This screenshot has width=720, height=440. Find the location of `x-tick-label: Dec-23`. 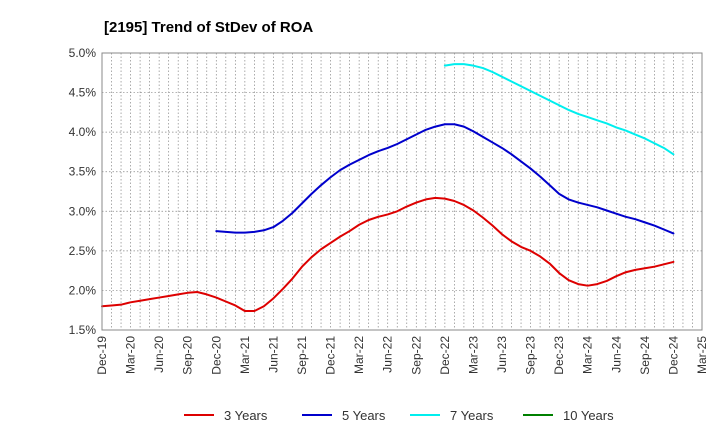

x-tick-label: Dec-23 is located at coordinates (559, 355).